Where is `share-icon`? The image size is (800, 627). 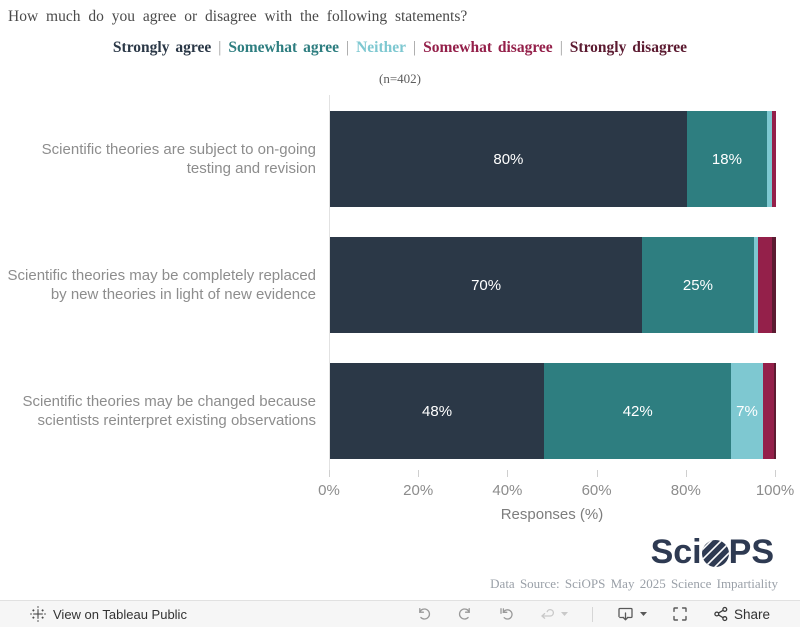 share-icon is located at coordinates (721, 614).